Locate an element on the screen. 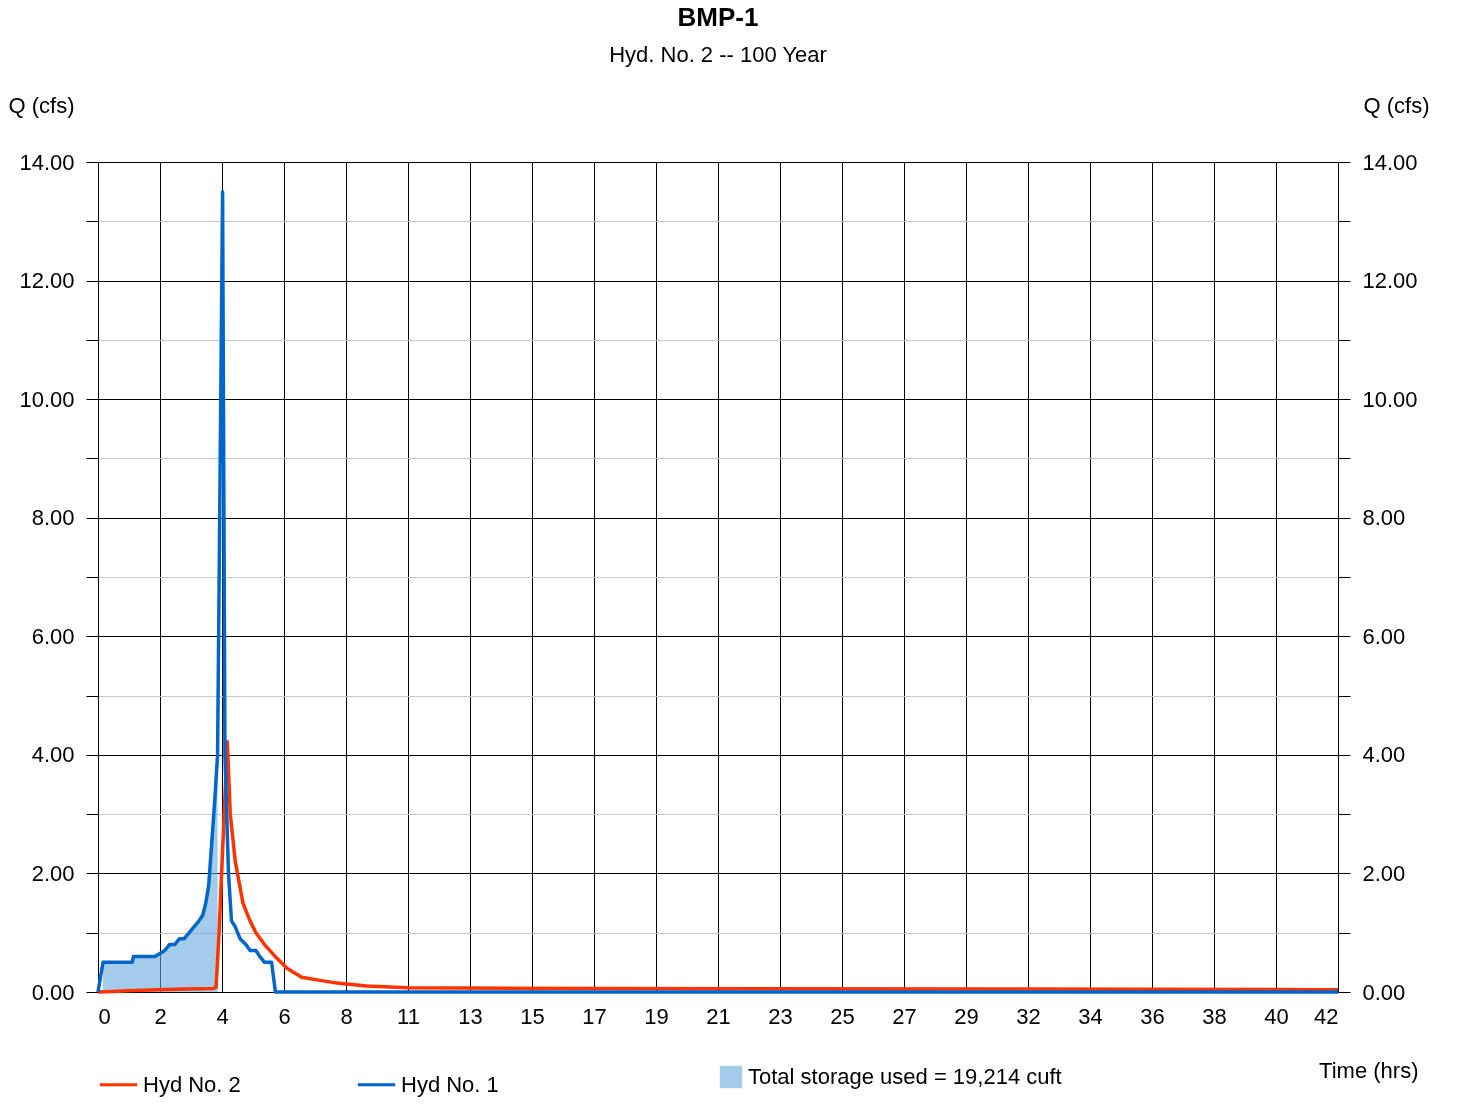 This screenshot has width=1469, height=1112. y-tick-label: 4.00 is located at coordinates (53, 755).